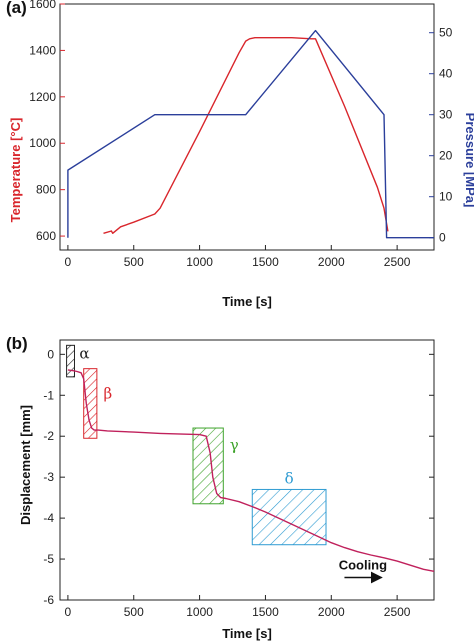 Image resolution: width=474 pixels, height=644 pixels. Describe the element at coordinates (446, 156) in the screenshot. I see `panel-a-right-tick-label: 20` at that location.